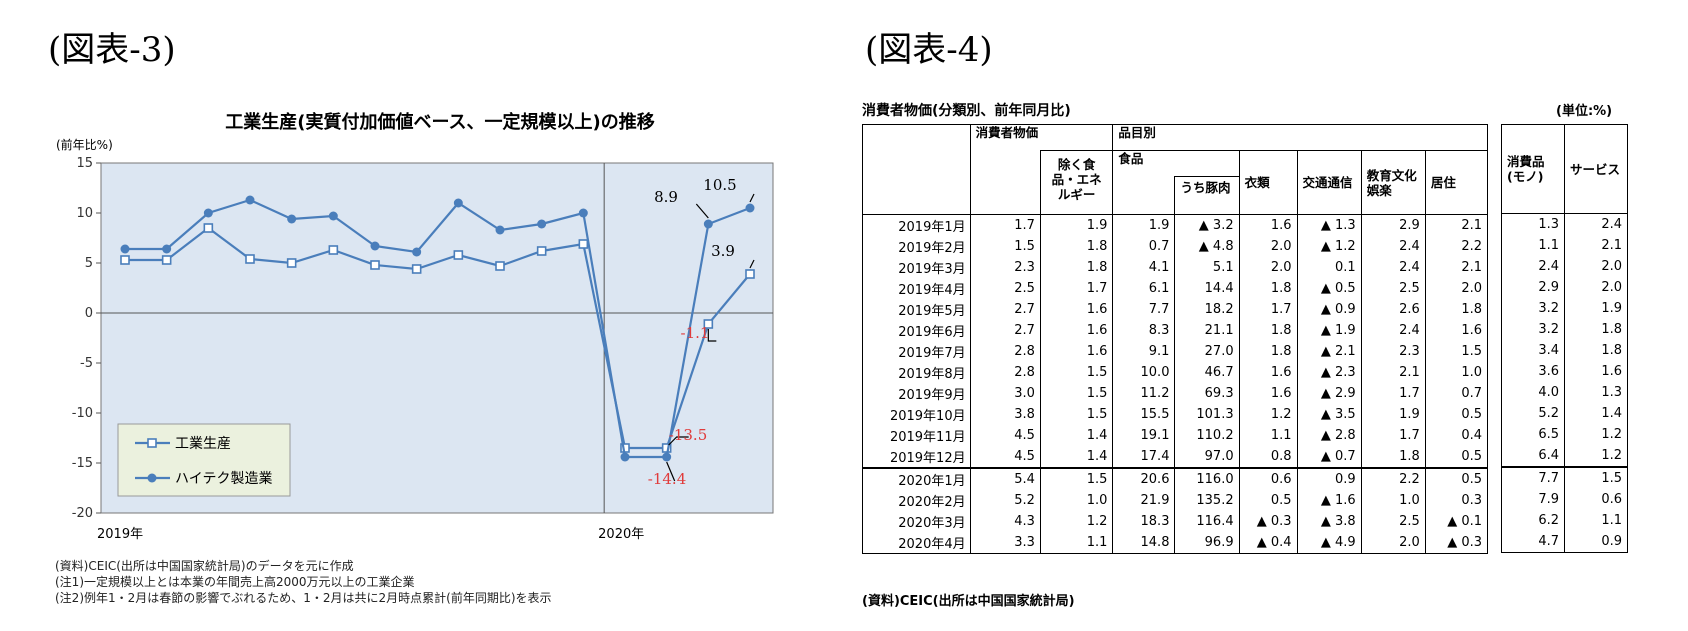 This screenshot has width=1688, height=631. What do you see at coordinates (1207, 267) in the screenshot?
I see `cell-value: 5.1` at bounding box center [1207, 267].